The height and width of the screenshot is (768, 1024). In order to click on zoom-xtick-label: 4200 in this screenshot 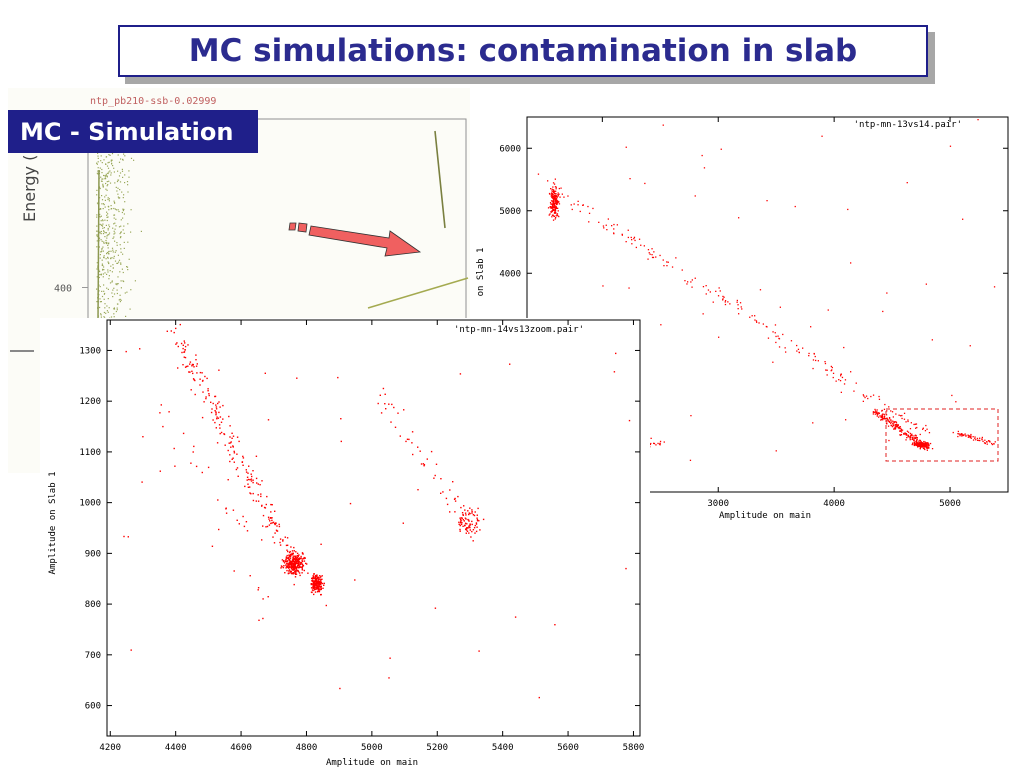, I will do `click(110, 748)`.